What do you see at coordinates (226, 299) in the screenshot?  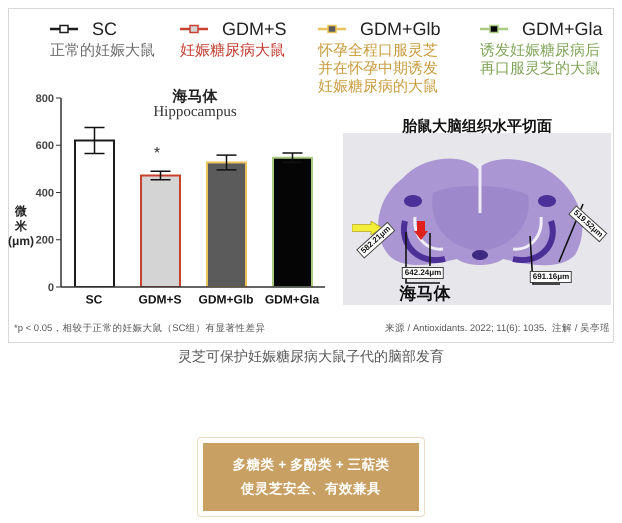 I see `x-tick-label: GDM+Glb` at bounding box center [226, 299].